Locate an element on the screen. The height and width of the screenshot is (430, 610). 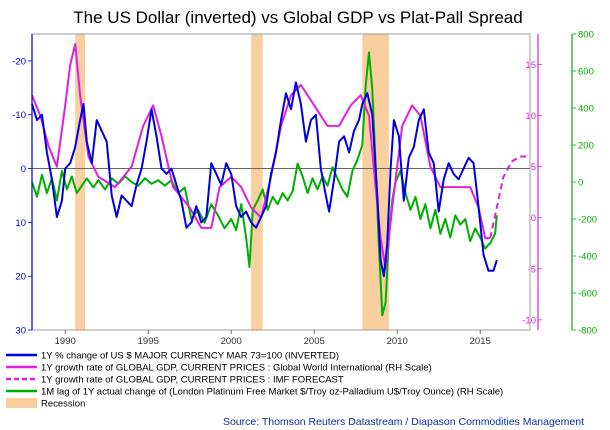
spread-tick-label-7: 600 is located at coordinates (586, 72).